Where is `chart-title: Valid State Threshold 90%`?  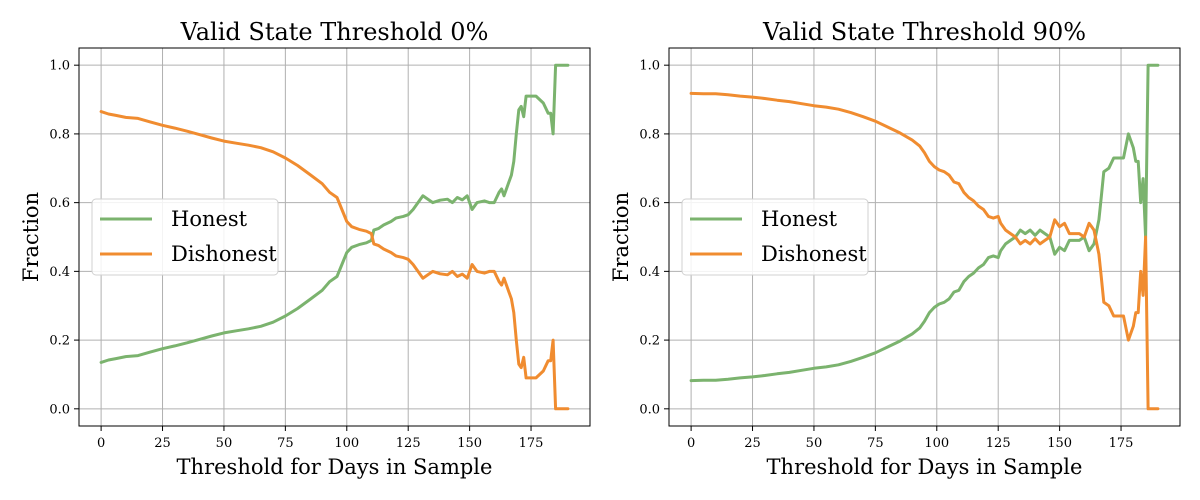
chart-title: Valid State Threshold 90% is located at coordinates (924, 32).